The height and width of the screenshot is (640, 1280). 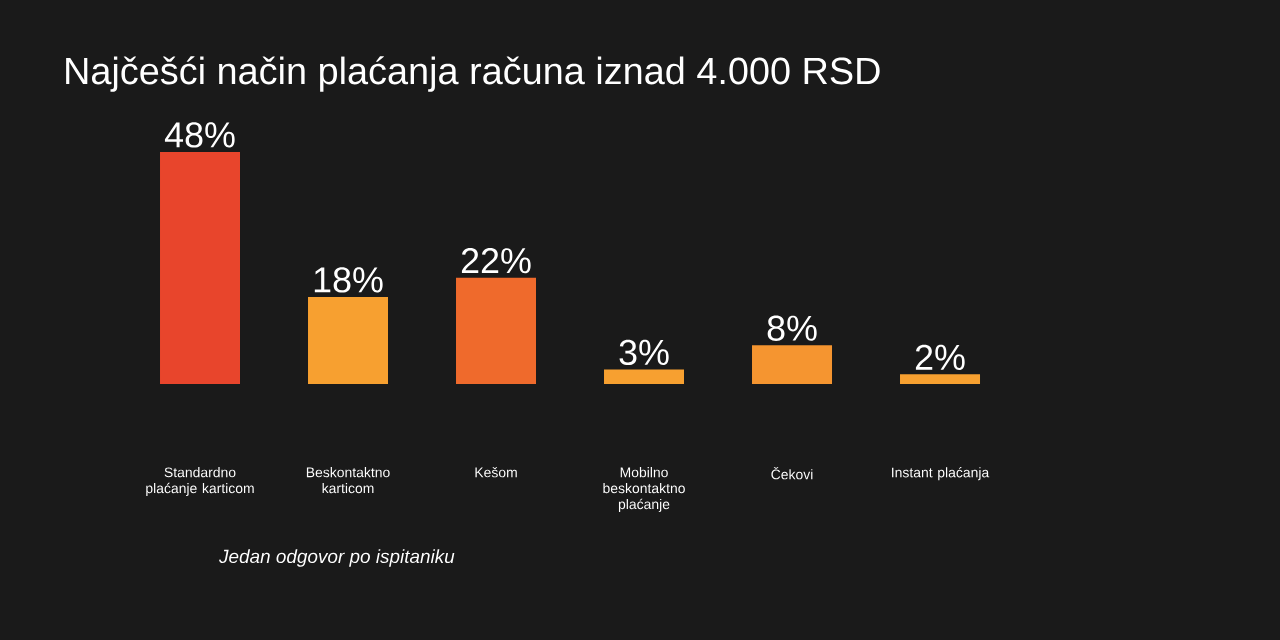 What do you see at coordinates (940, 357) in the screenshot?
I see `data-label: 2%` at bounding box center [940, 357].